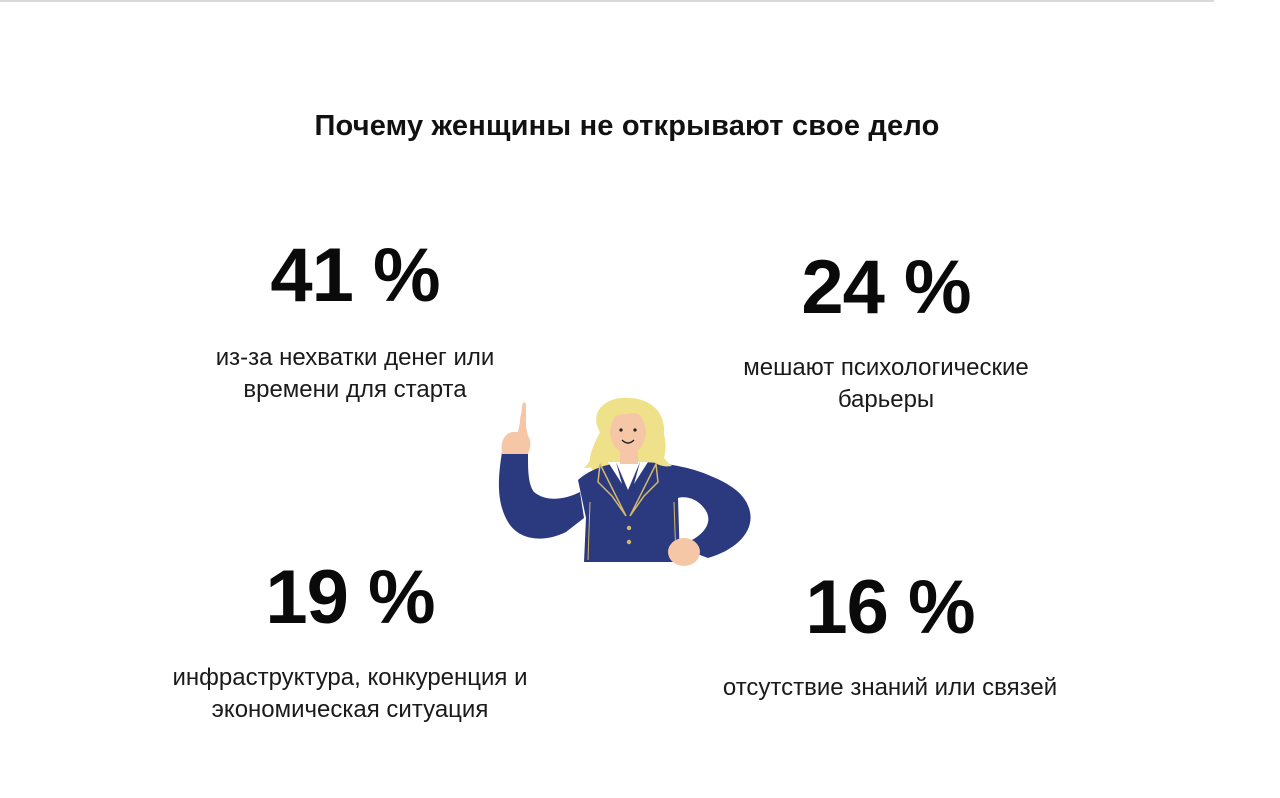 This screenshot has height=798, width=1280. I want to click on top-divider, so click(607, 1).